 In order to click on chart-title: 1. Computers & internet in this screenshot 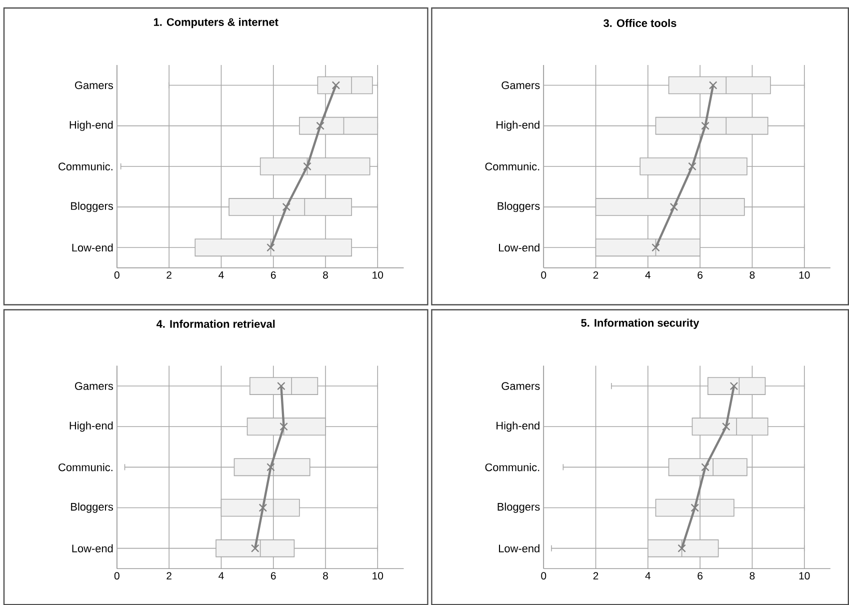, I will do `click(216, 23)`.